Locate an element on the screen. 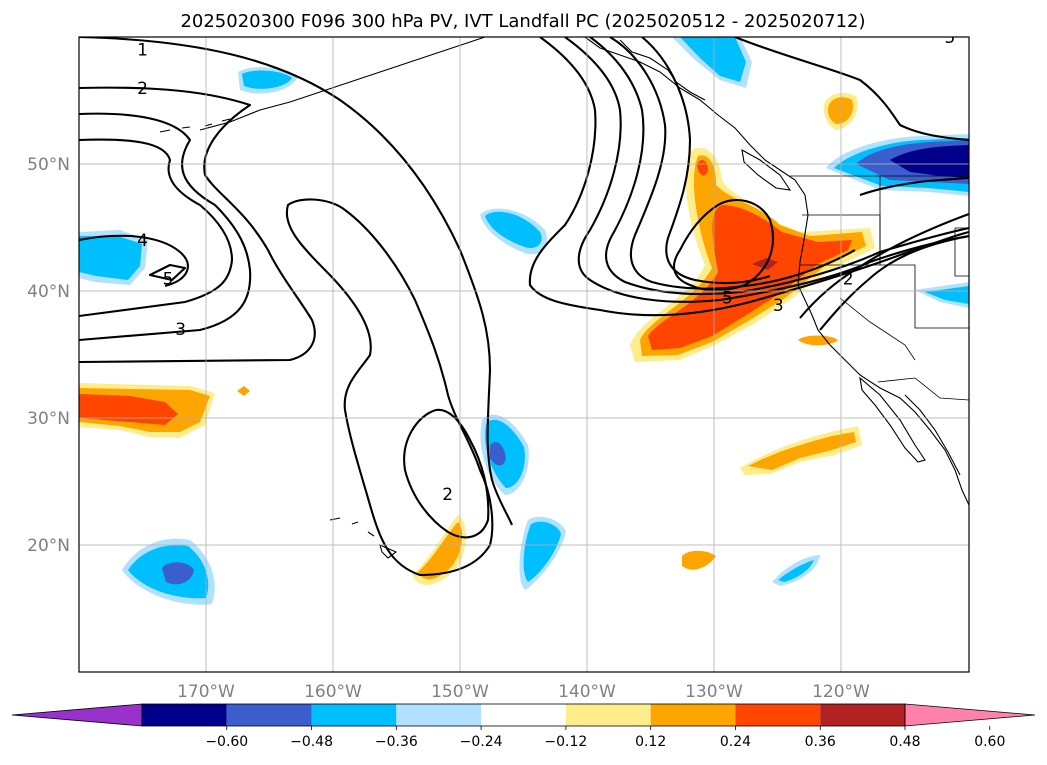  ivt-negative-northeast-peak is located at coordinates (929, 161).